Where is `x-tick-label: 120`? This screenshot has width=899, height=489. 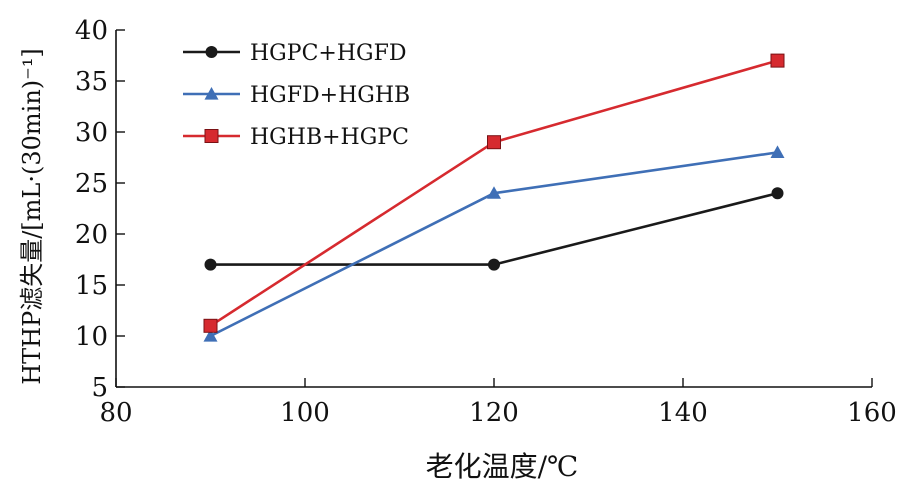
x-tick-label: 120 is located at coordinates (494, 413).